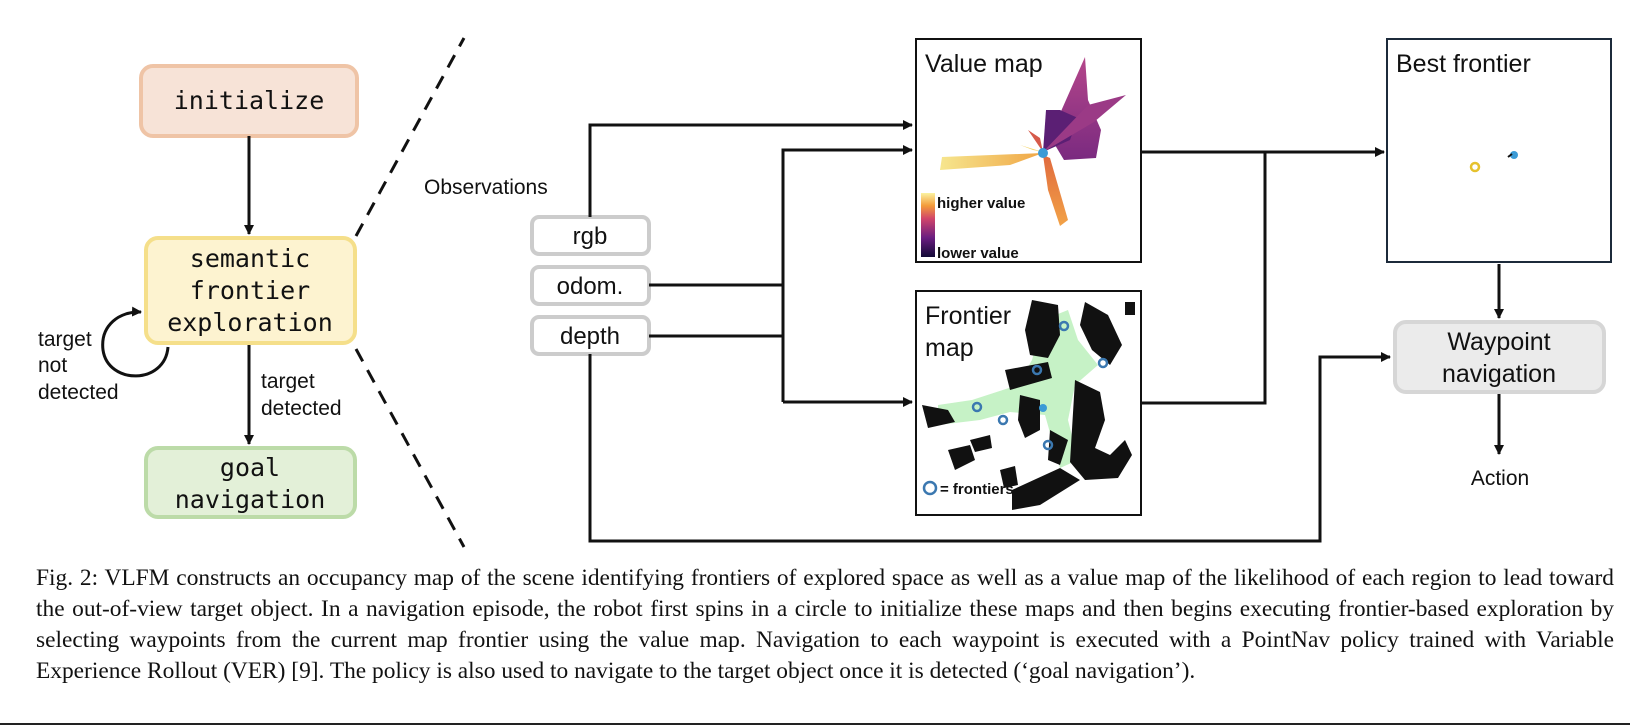  I want to click on value-colorbar, so click(928, 225).